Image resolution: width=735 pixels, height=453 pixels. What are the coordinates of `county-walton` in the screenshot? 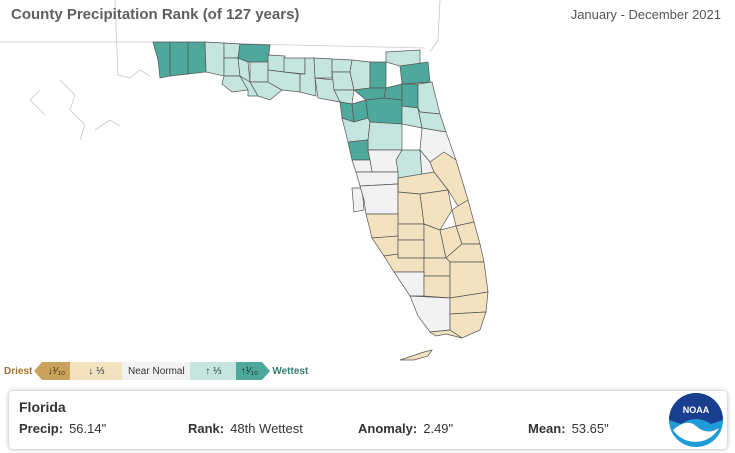 It's located at (214, 59).